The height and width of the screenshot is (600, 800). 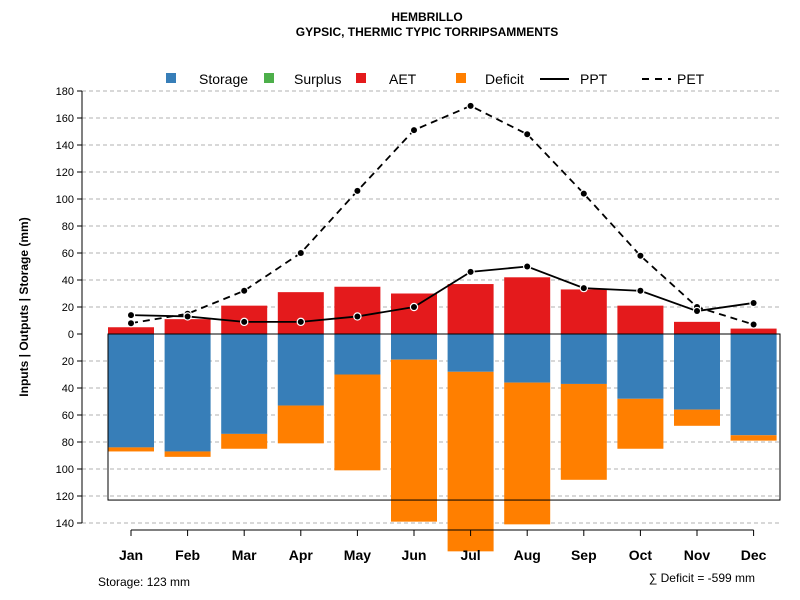 What do you see at coordinates (470, 555) in the screenshot?
I see `month-label-jul: Jul` at bounding box center [470, 555].